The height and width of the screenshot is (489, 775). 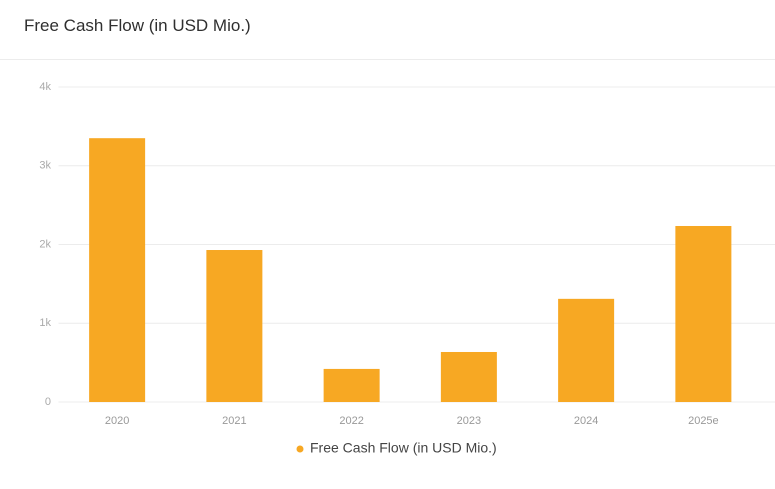 I want to click on header: Free Cash Flow (in USD Mio.), so click(x=387, y=30).